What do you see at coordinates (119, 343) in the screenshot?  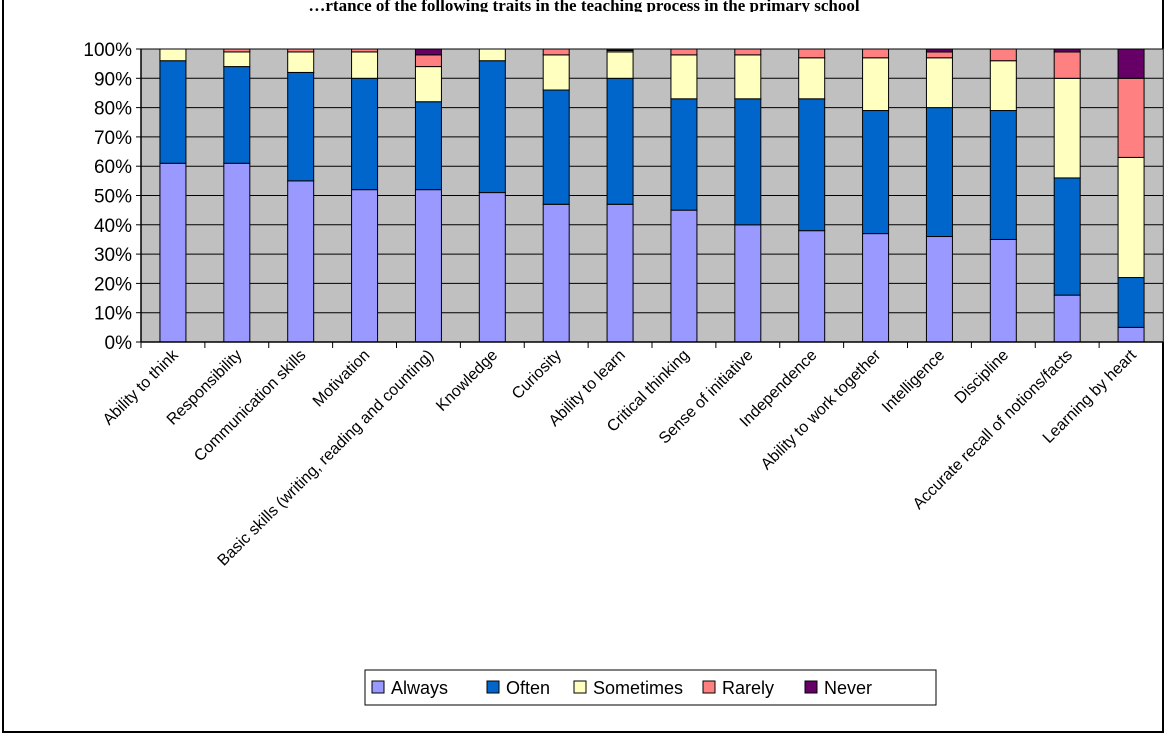 I see `y-tick-label: 0%` at bounding box center [119, 343].